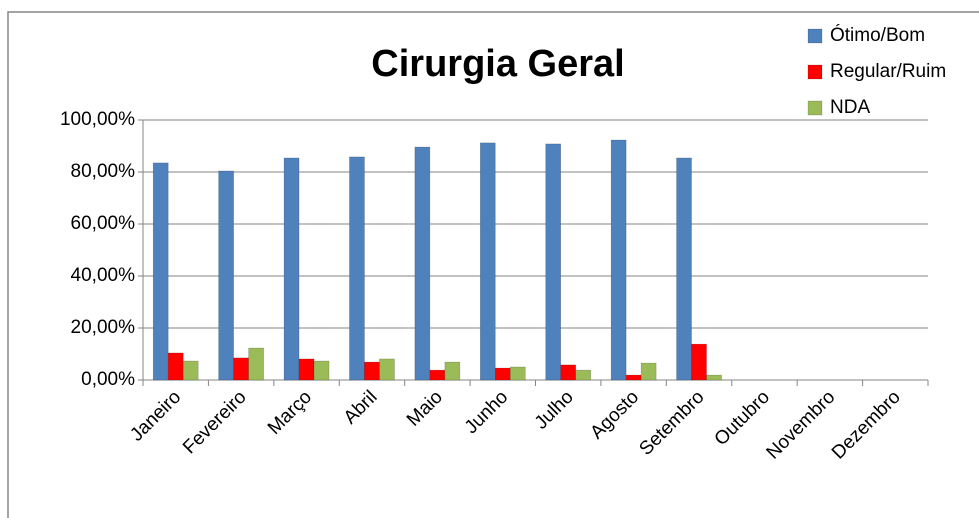  What do you see at coordinates (877, 35) in the screenshot?
I see `legend-label: Ótimo/Bom` at bounding box center [877, 35].